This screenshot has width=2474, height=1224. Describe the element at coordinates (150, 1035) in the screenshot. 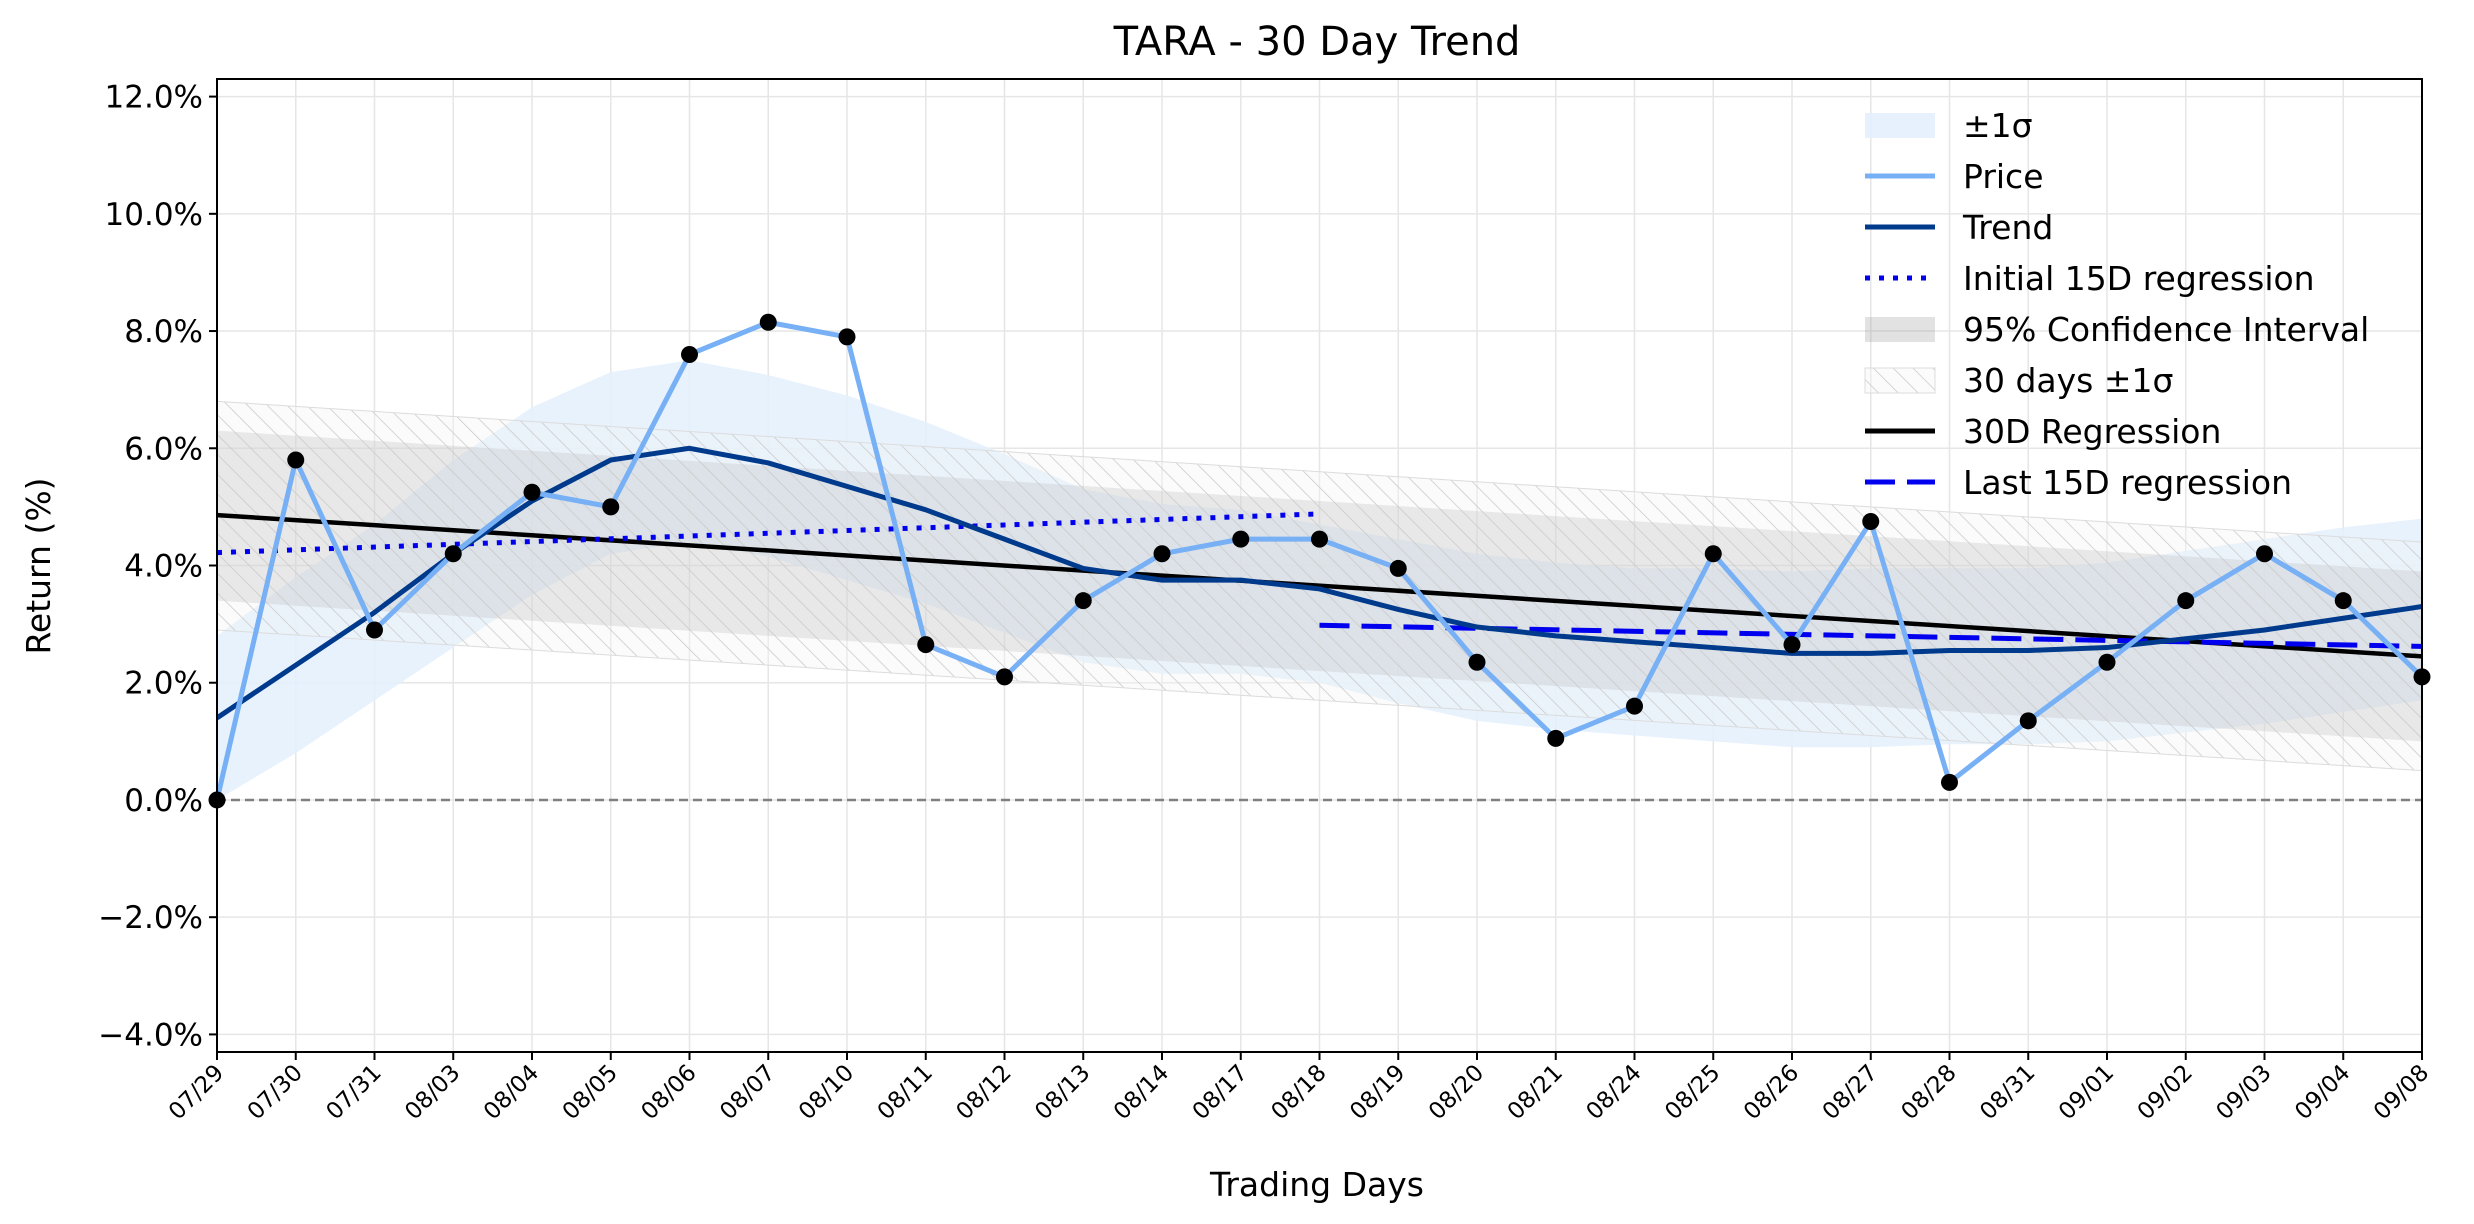

I see `y-tick-label: −4.0%` at that location.